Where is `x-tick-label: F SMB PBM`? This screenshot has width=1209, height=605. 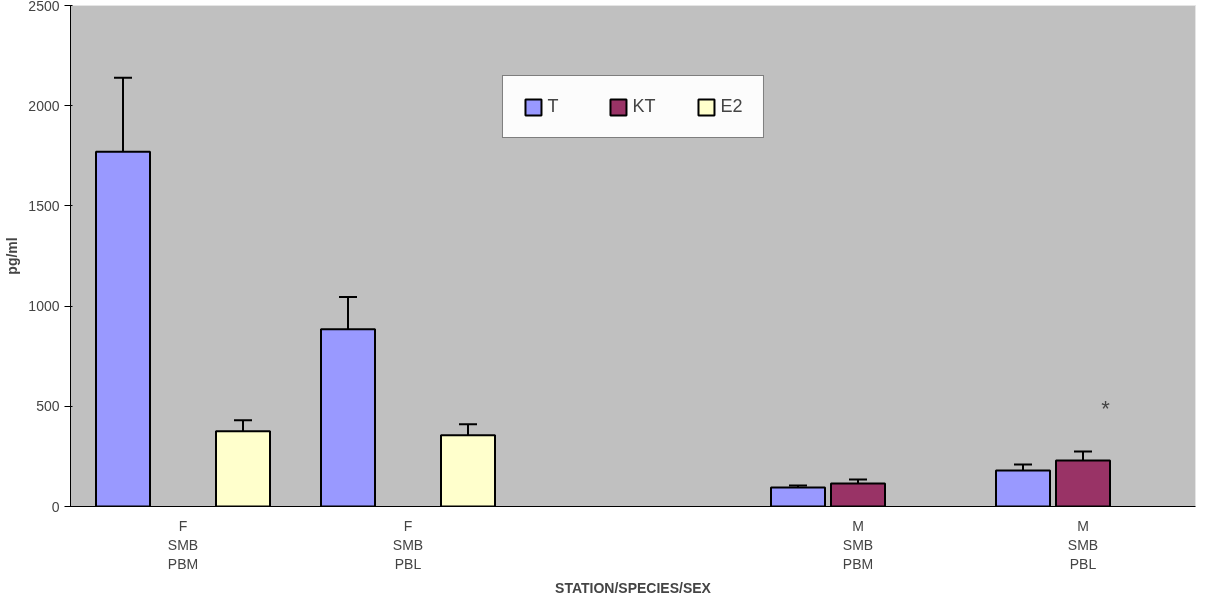
x-tick-label: F SMB PBM is located at coordinates (183, 544).